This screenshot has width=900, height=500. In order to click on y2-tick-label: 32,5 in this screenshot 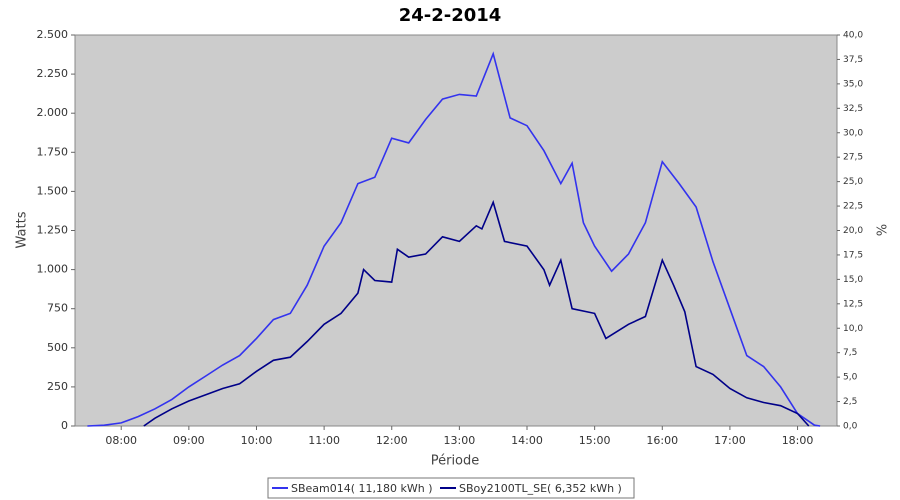, I will do `click(853, 109)`.